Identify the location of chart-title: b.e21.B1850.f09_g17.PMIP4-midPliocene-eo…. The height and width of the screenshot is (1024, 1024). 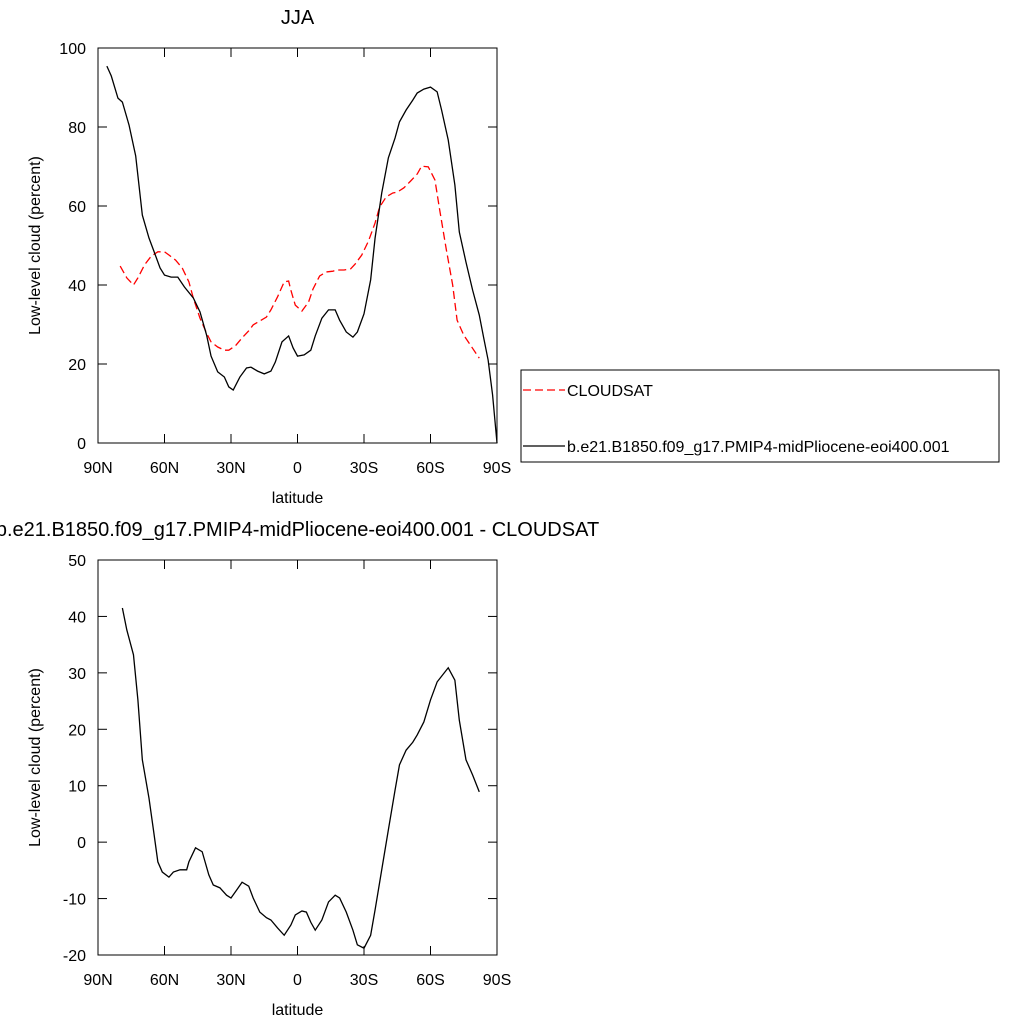
(299, 530).